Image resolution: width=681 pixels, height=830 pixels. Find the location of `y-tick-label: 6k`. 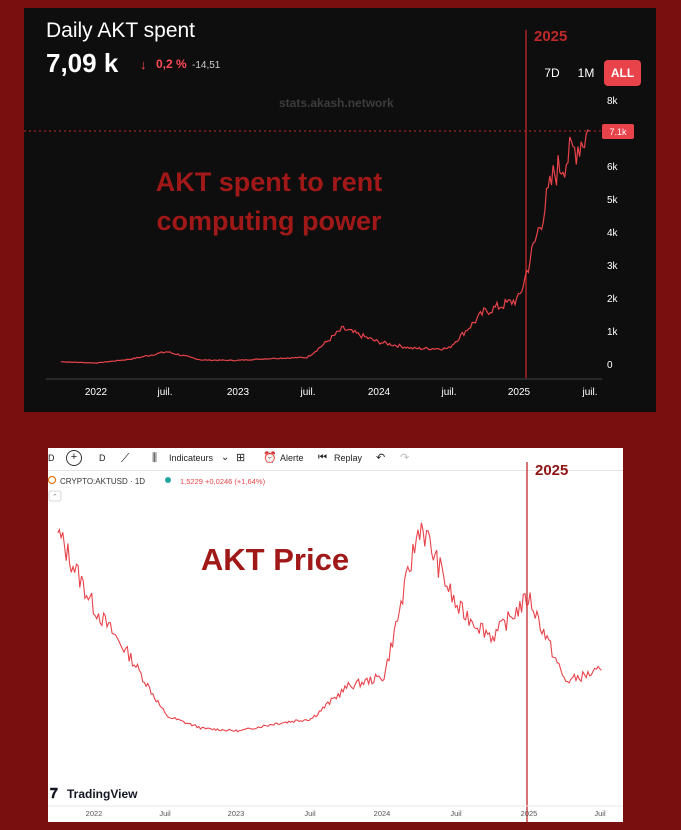

y-tick-label: 6k is located at coordinates (613, 167).